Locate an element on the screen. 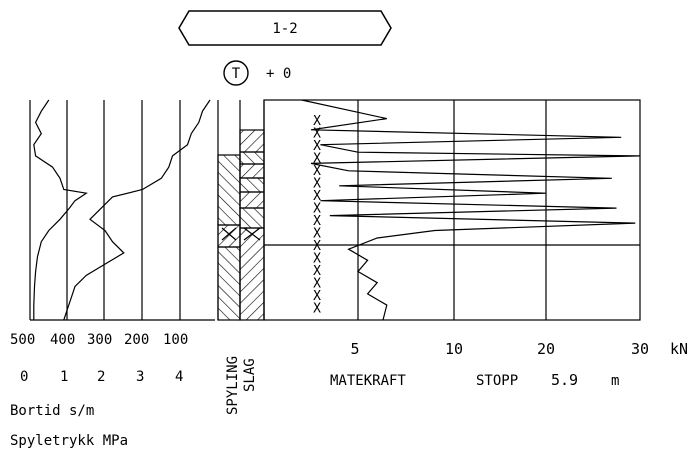 The image size is (697, 453). bortid-tick-200: 200 is located at coordinates (136, 340).